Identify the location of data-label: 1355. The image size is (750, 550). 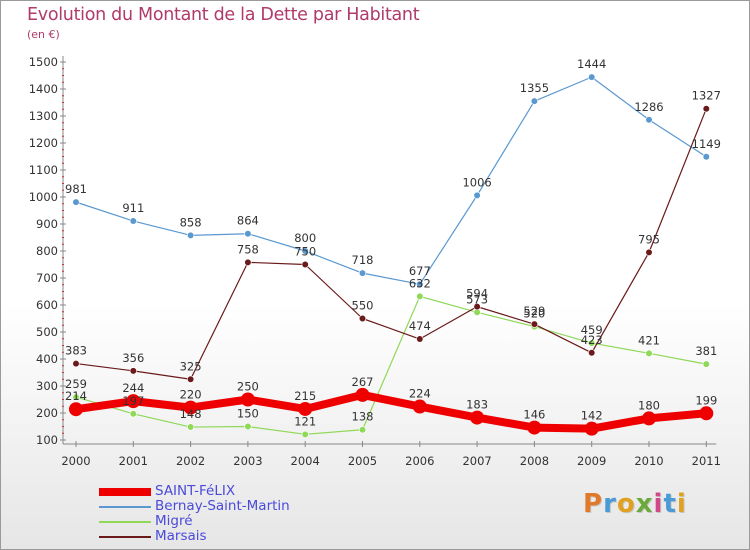
(534, 88).